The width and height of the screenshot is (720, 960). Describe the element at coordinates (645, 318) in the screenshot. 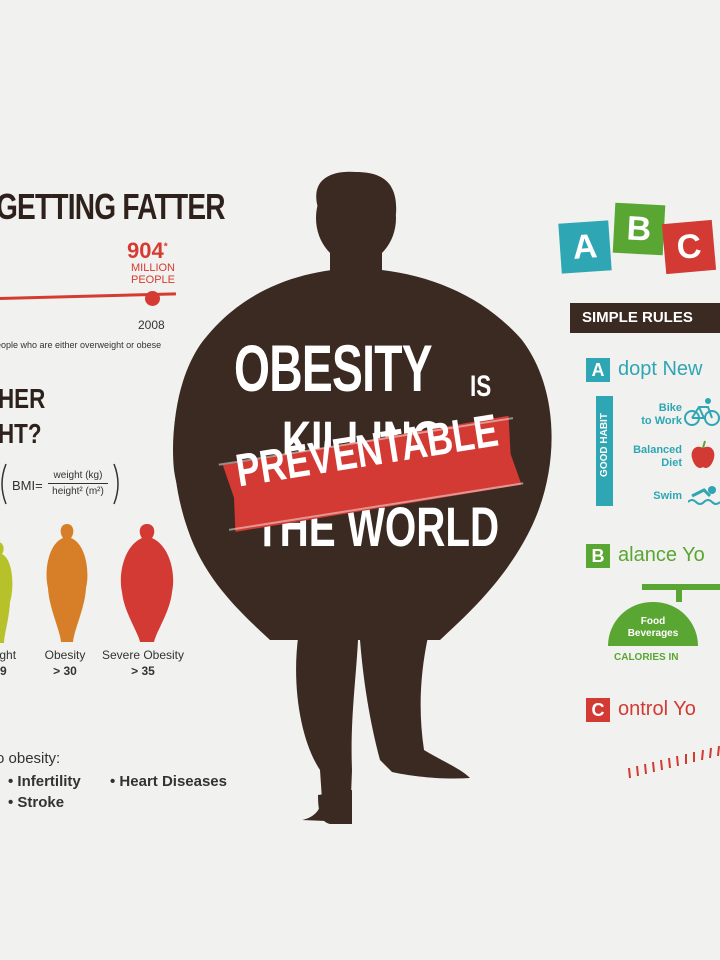

I see `simple-rules-banner: SIMPLE RULES` at that location.